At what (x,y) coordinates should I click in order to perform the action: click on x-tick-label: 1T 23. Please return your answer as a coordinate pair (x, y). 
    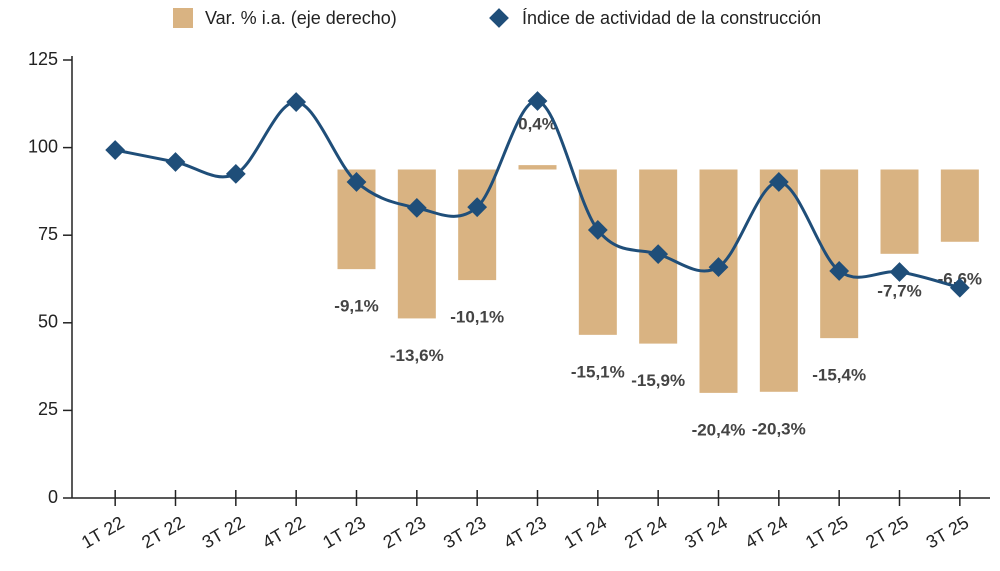
    Looking at the image, I should click on (344, 532).